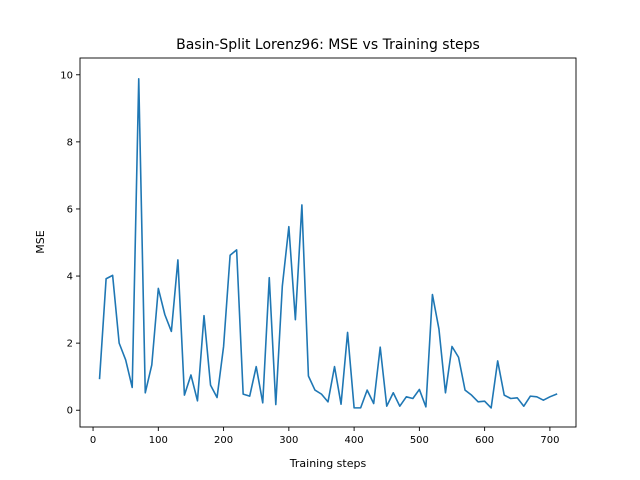 This screenshot has height=480, width=640. What do you see at coordinates (70, 344) in the screenshot?
I see `y-tick-label: 2` at bounding box center [70, 344].